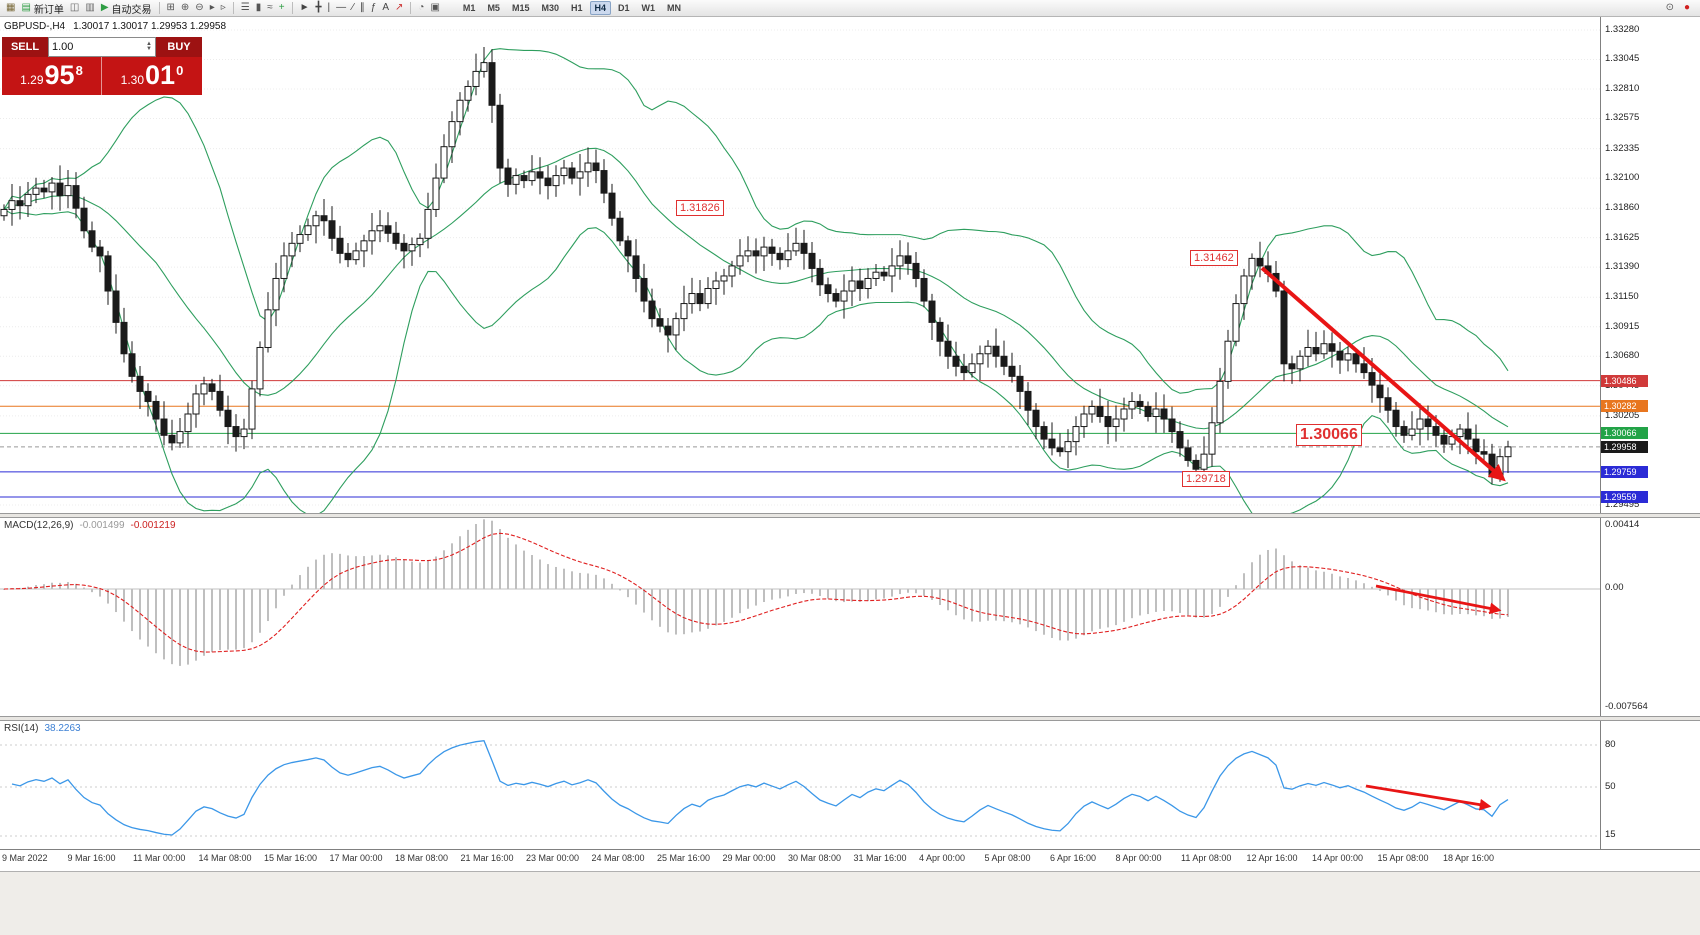 The width and height of the screenshot is (1700, 935). What do you see at coordinates (1624, 433) in the screenshot?
I see `price-badge: 1.30066` at bounding box center [1624, 433].